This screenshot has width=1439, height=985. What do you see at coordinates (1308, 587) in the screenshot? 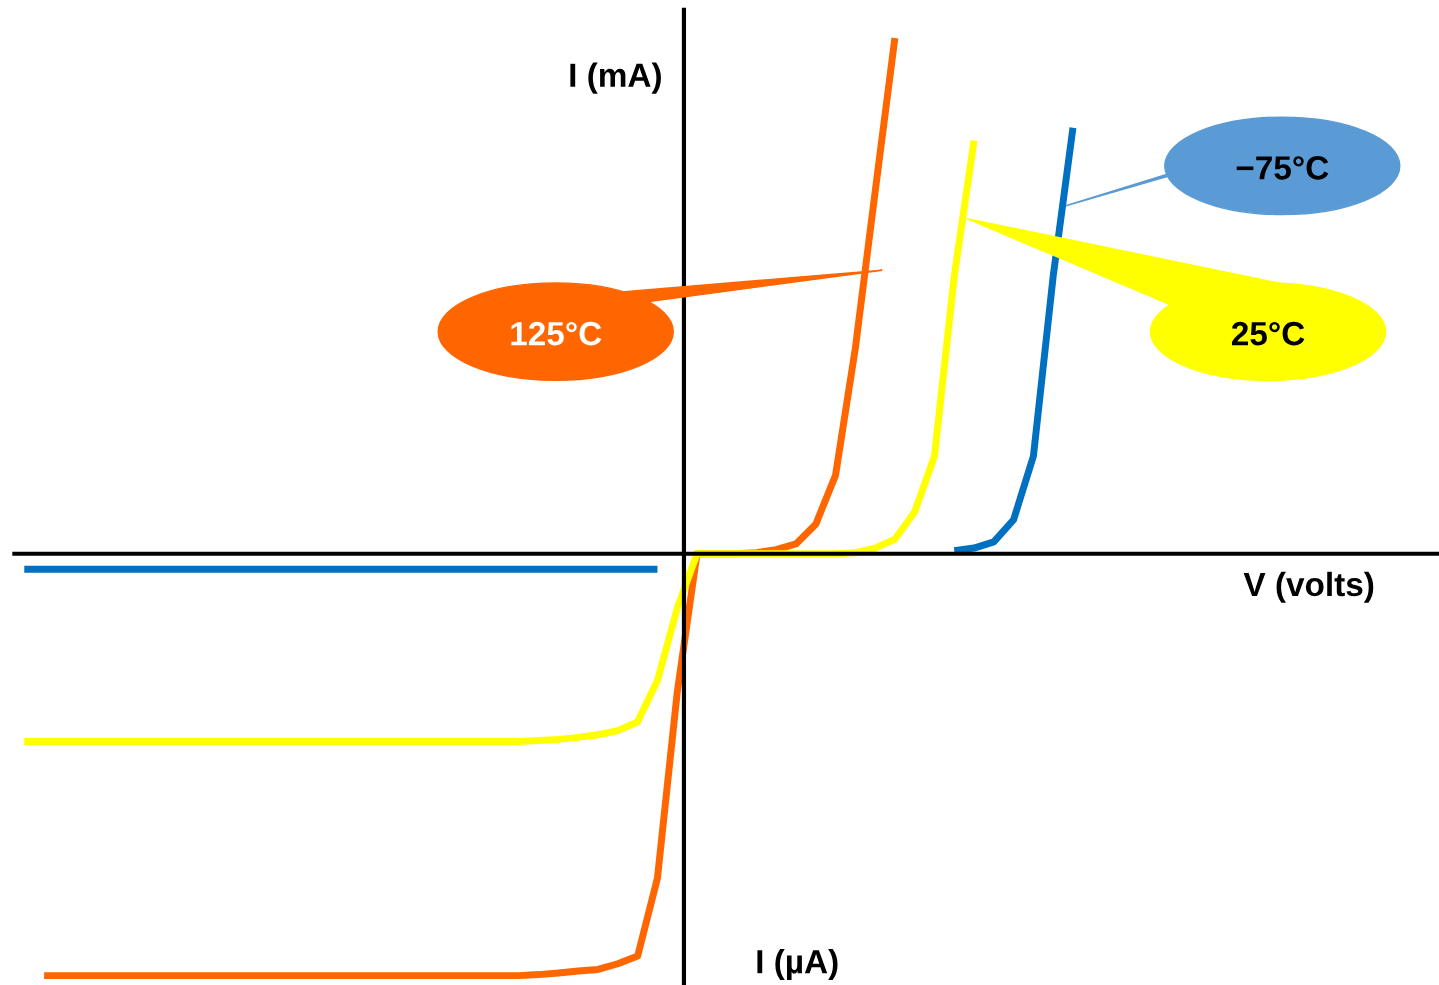
I see `x-axis-title: V (volts)` at bounding box center [1308, 587].